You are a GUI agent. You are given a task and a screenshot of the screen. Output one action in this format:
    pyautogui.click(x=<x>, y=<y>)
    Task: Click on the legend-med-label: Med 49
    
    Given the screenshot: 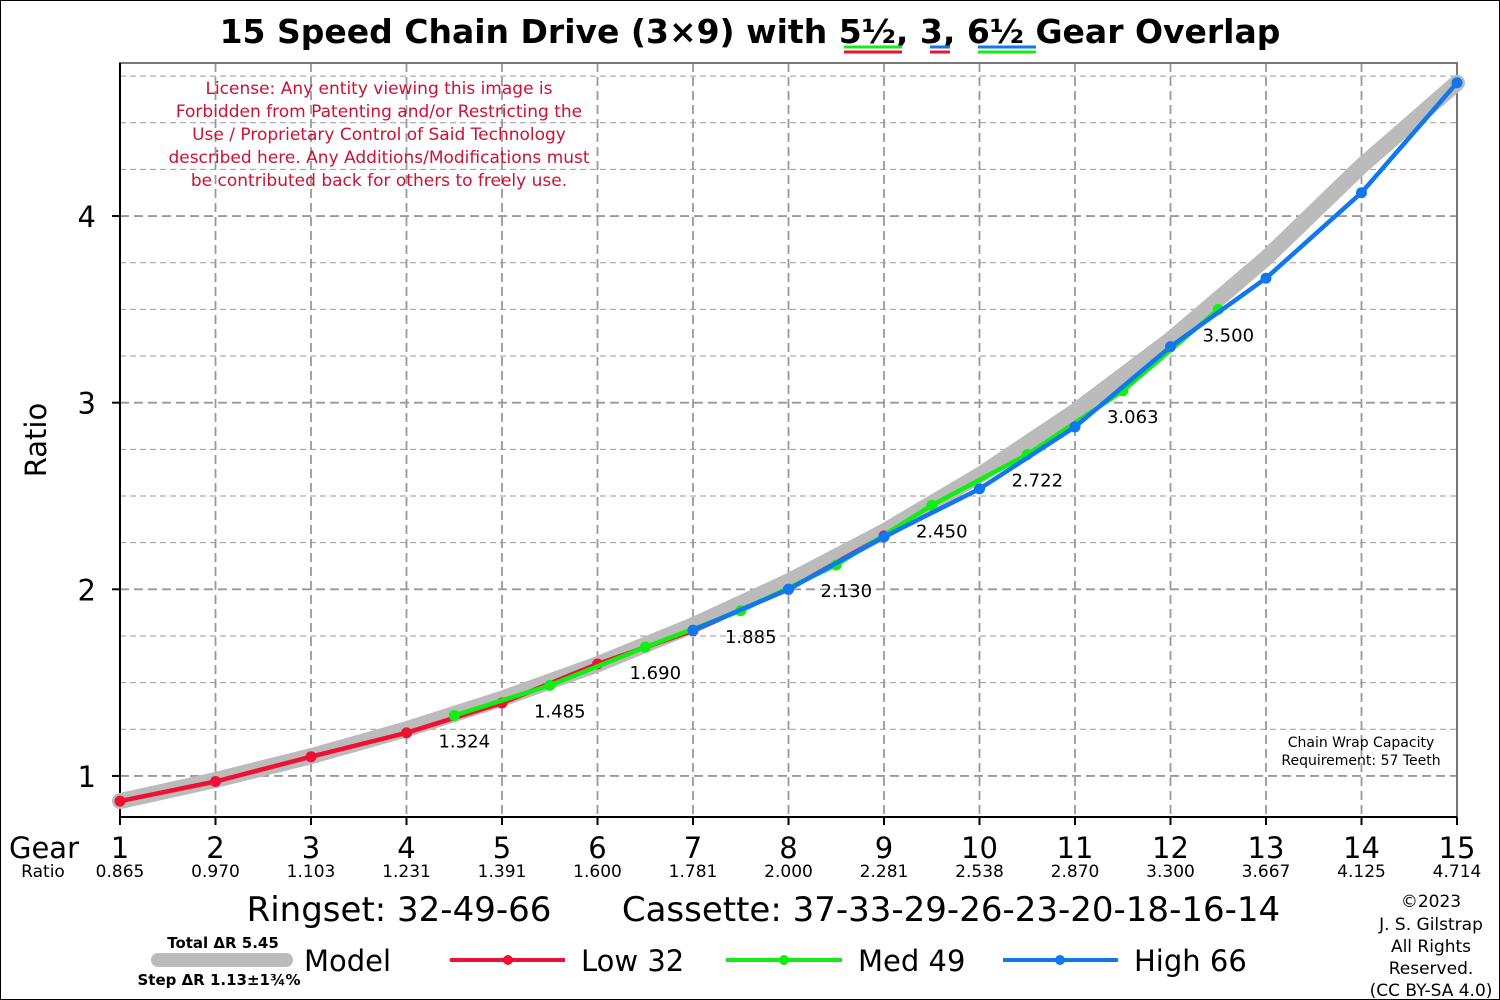 What is the action you would take?
    pyautogui.click(x=911, y=961)
    